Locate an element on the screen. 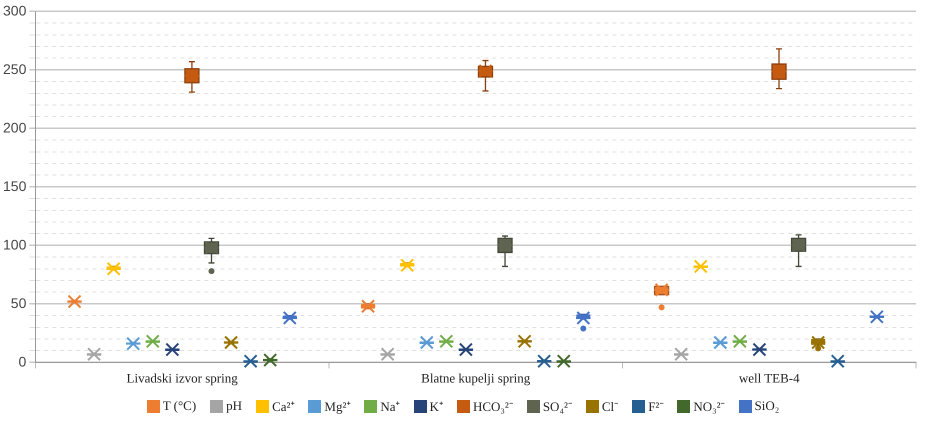 The height and width of the screenshot is (425, 926). legend-label: Na⁺ is located at coordinates (390, 406).